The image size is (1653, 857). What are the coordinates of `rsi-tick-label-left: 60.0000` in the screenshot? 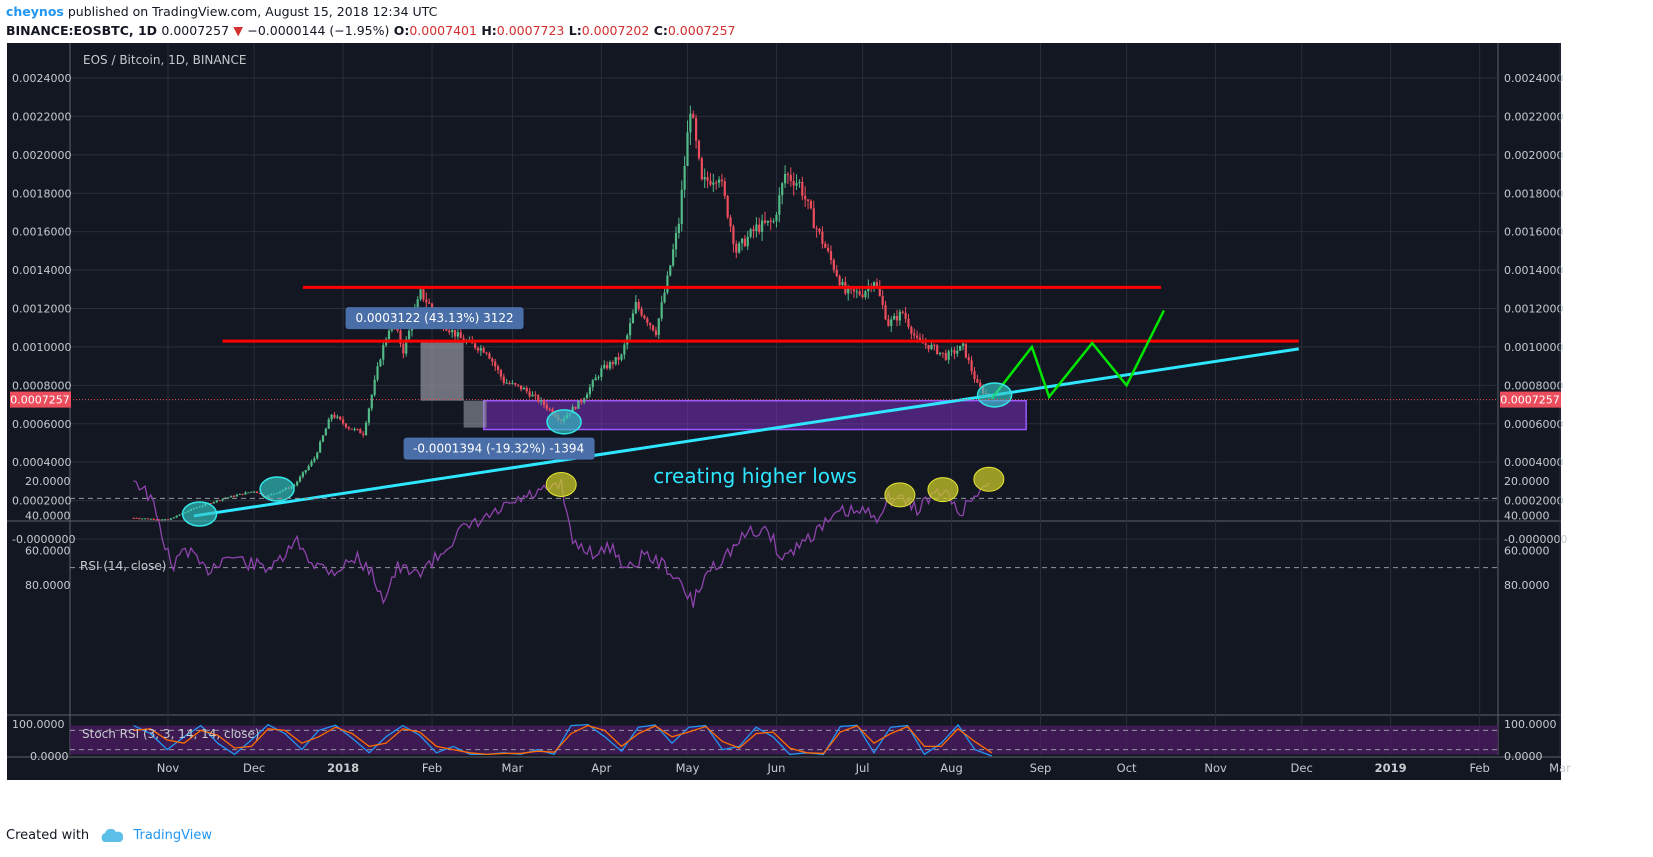 It's located at (48, 550).